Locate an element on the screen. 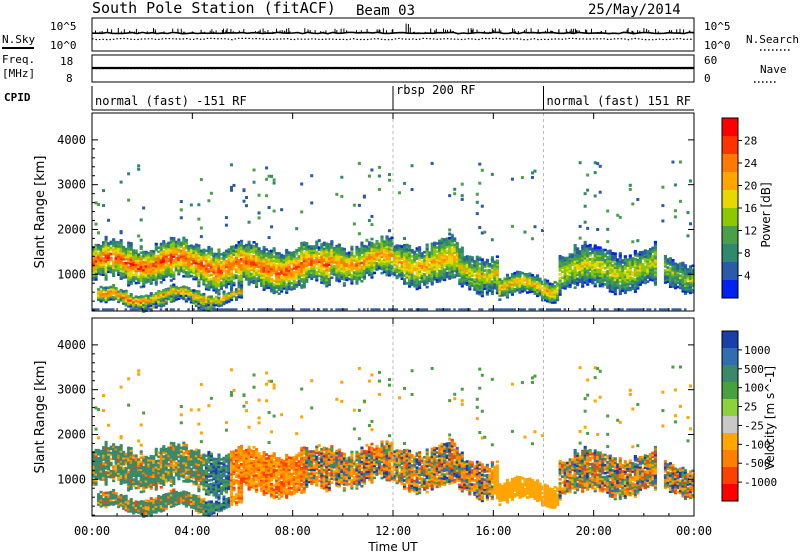 This screenshot has height=554, width=800. freq-unit-label: [MHz] is located at coordinates (18, 73).